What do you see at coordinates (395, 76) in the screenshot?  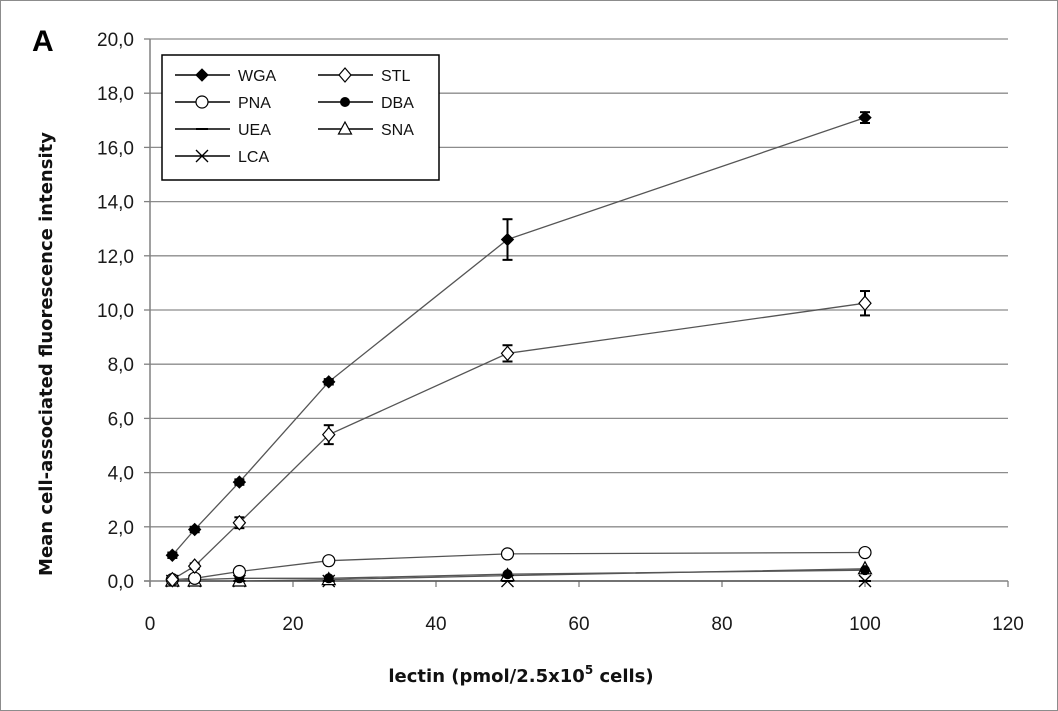 I see `legend-label-stl: STL` at bounding box center [395, 76].